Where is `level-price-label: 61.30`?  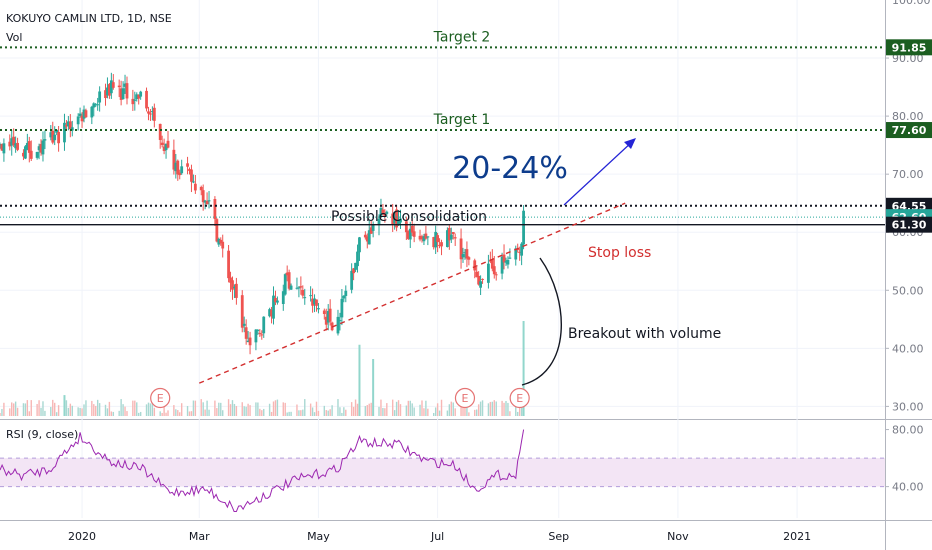 level-price-label: 61.30 is located at coordinates (909, 225).